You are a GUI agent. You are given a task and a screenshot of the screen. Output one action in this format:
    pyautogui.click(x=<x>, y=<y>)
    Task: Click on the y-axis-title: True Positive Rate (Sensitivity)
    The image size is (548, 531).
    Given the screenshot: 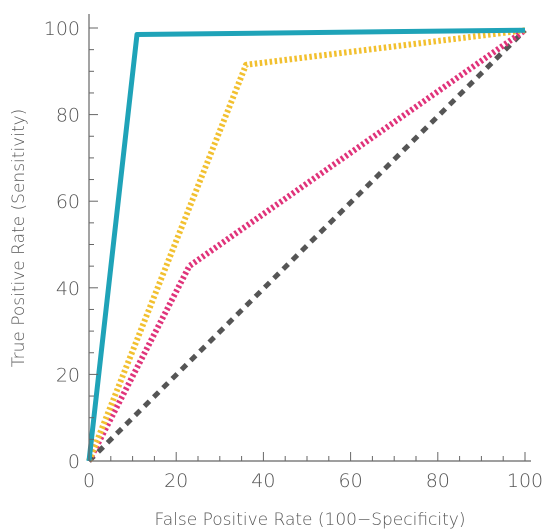 What is the action you would take?
    pyautogui.click(x=19, y=238)
    